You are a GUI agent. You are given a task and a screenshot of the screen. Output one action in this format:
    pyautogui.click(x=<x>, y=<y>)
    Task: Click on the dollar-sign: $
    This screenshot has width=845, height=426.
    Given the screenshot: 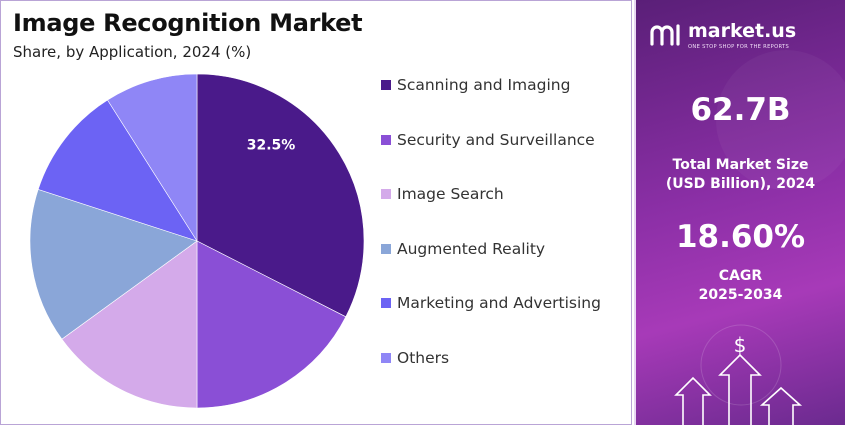 What is the action you would take?
    pyautogui.click(x=740, y=345)
    